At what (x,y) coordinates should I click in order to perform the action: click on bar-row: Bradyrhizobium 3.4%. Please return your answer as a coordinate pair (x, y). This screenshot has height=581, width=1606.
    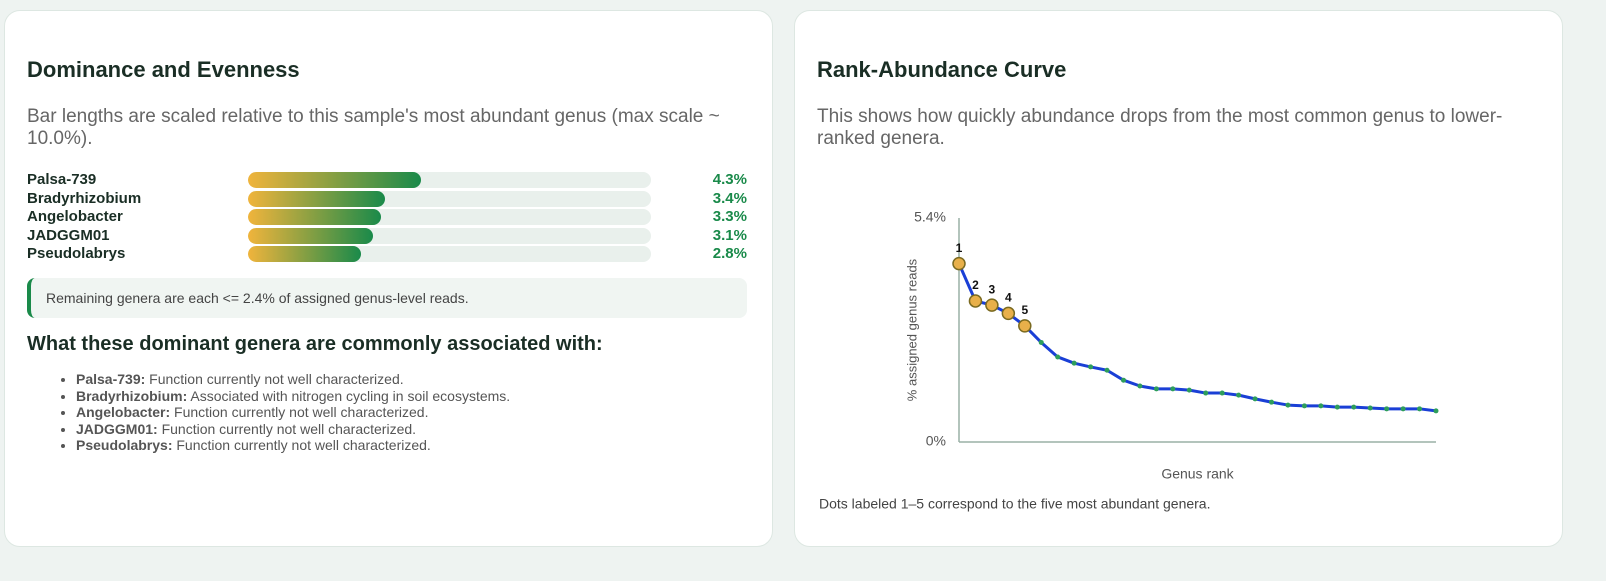
    Looking at the image, I should click on (387, 199).